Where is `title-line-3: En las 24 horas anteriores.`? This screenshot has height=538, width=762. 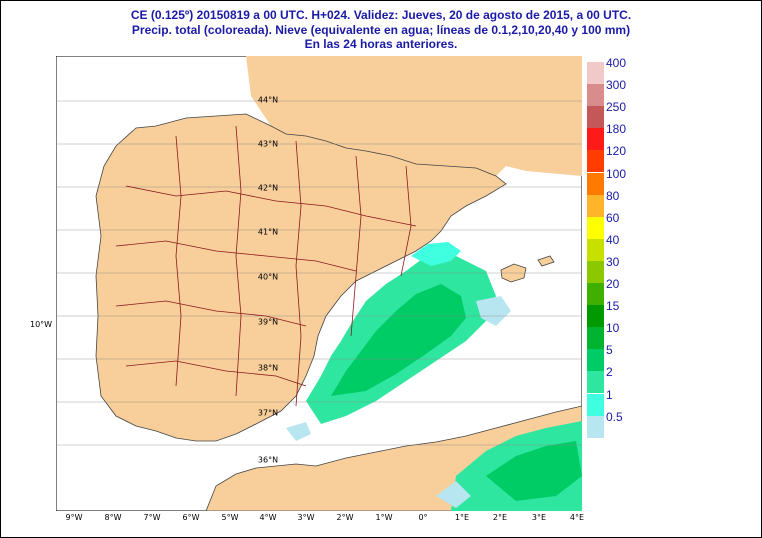 title-line-3: En las 24 horas anteriores. is located at coordinates (381, 44).